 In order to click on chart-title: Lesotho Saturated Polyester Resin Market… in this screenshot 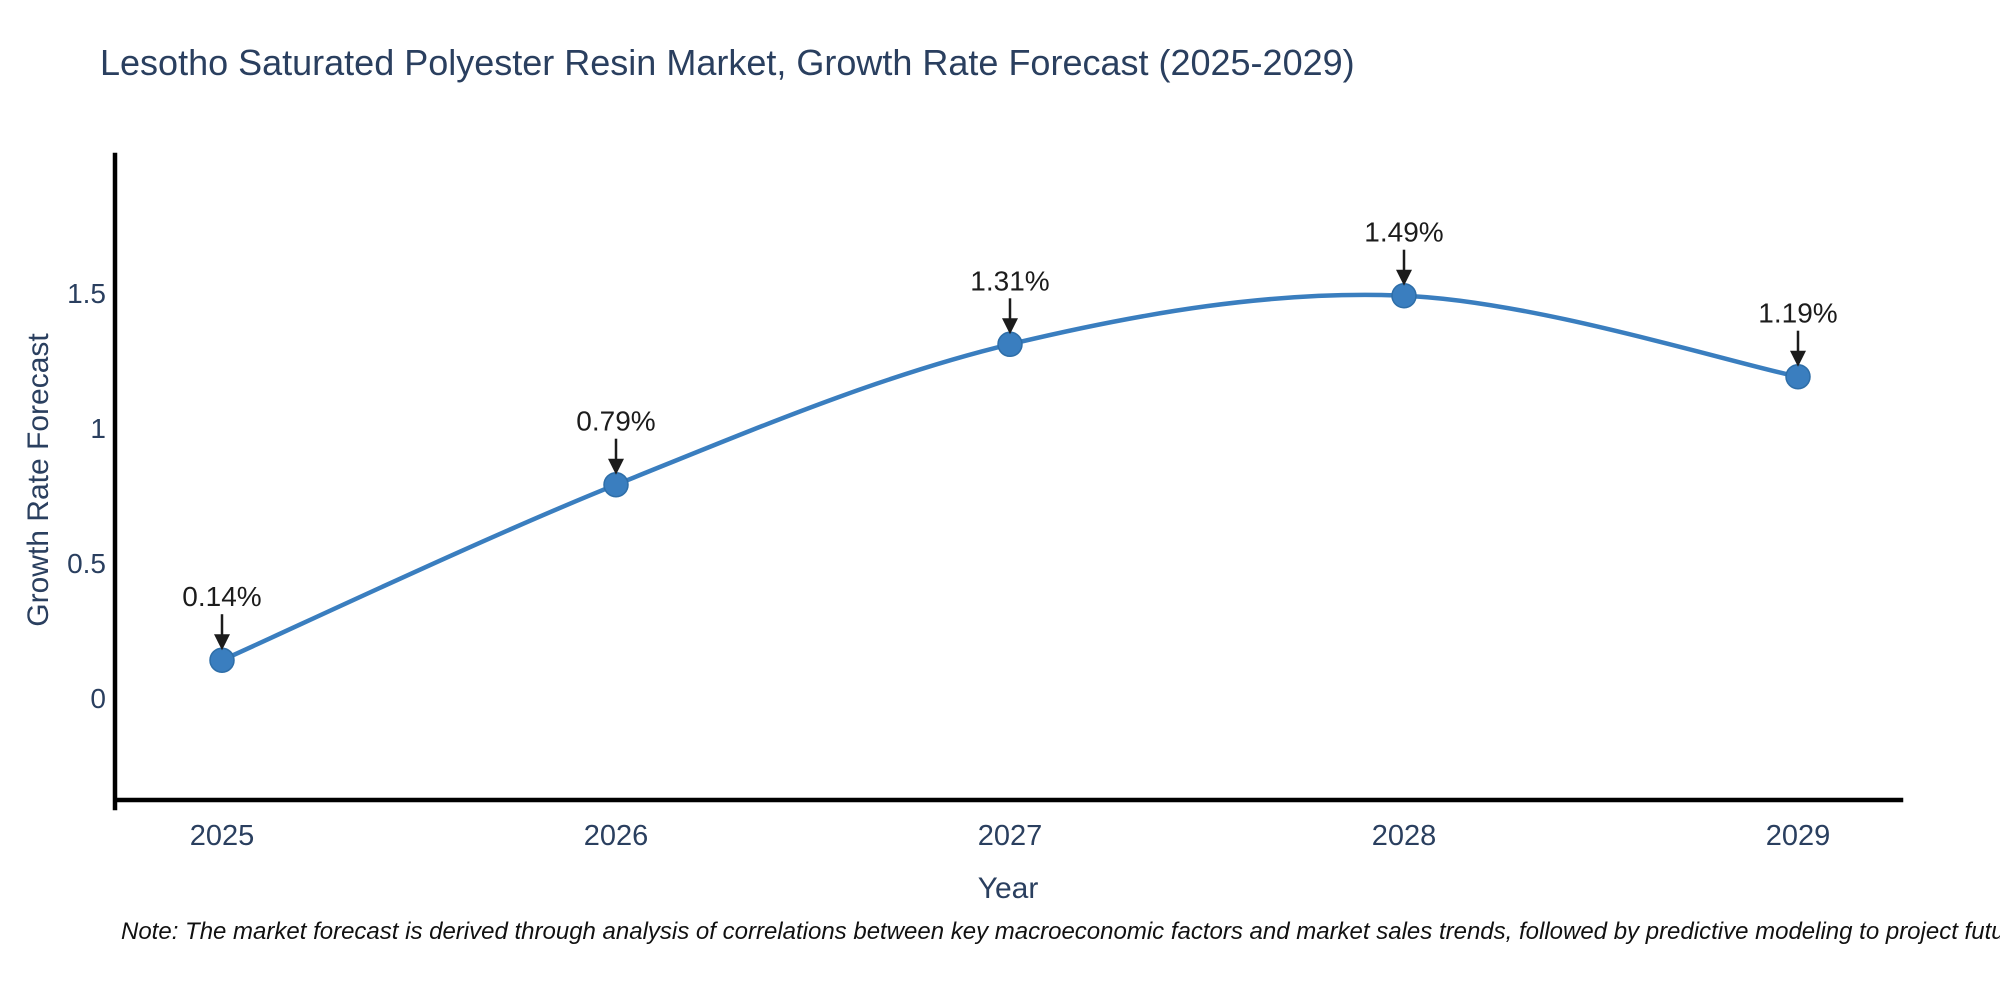, I will do `click(727, 62)`.